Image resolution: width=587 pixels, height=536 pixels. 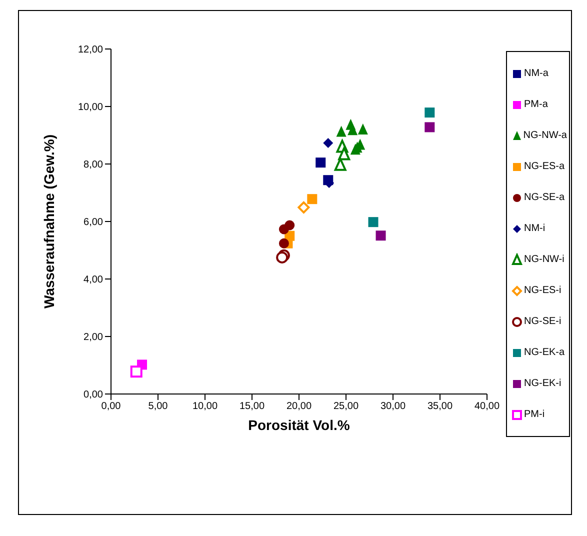 I want to click on x-tick-label: 25,00, so click(x=346, y=406).